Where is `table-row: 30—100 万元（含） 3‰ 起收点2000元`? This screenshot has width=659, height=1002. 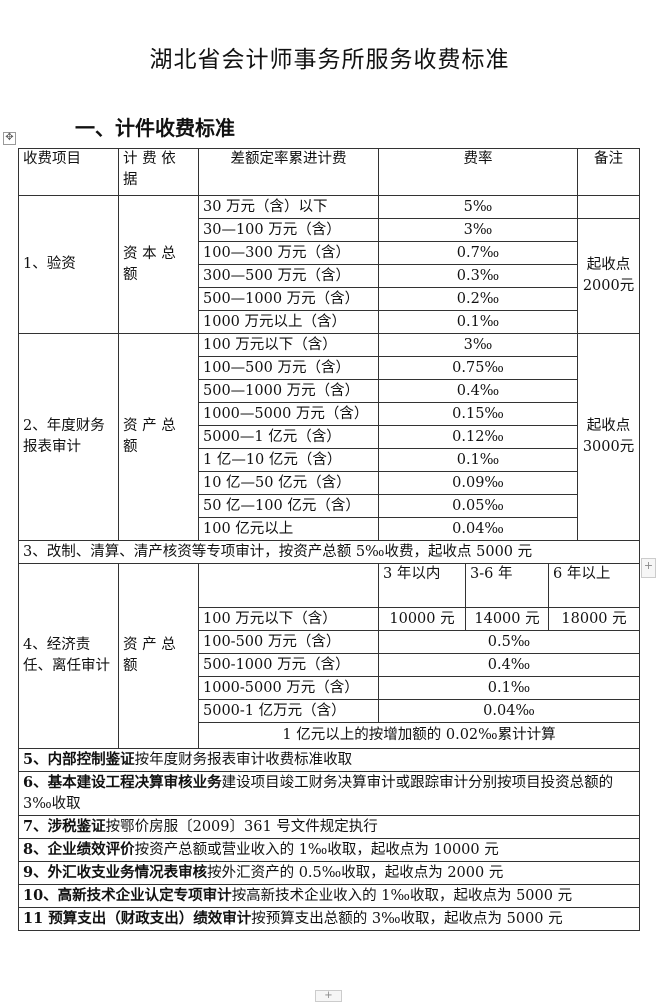 table-row: 30—100 万元（含） 3‰ 起收点2000元 is located at coordinates (330, 276).